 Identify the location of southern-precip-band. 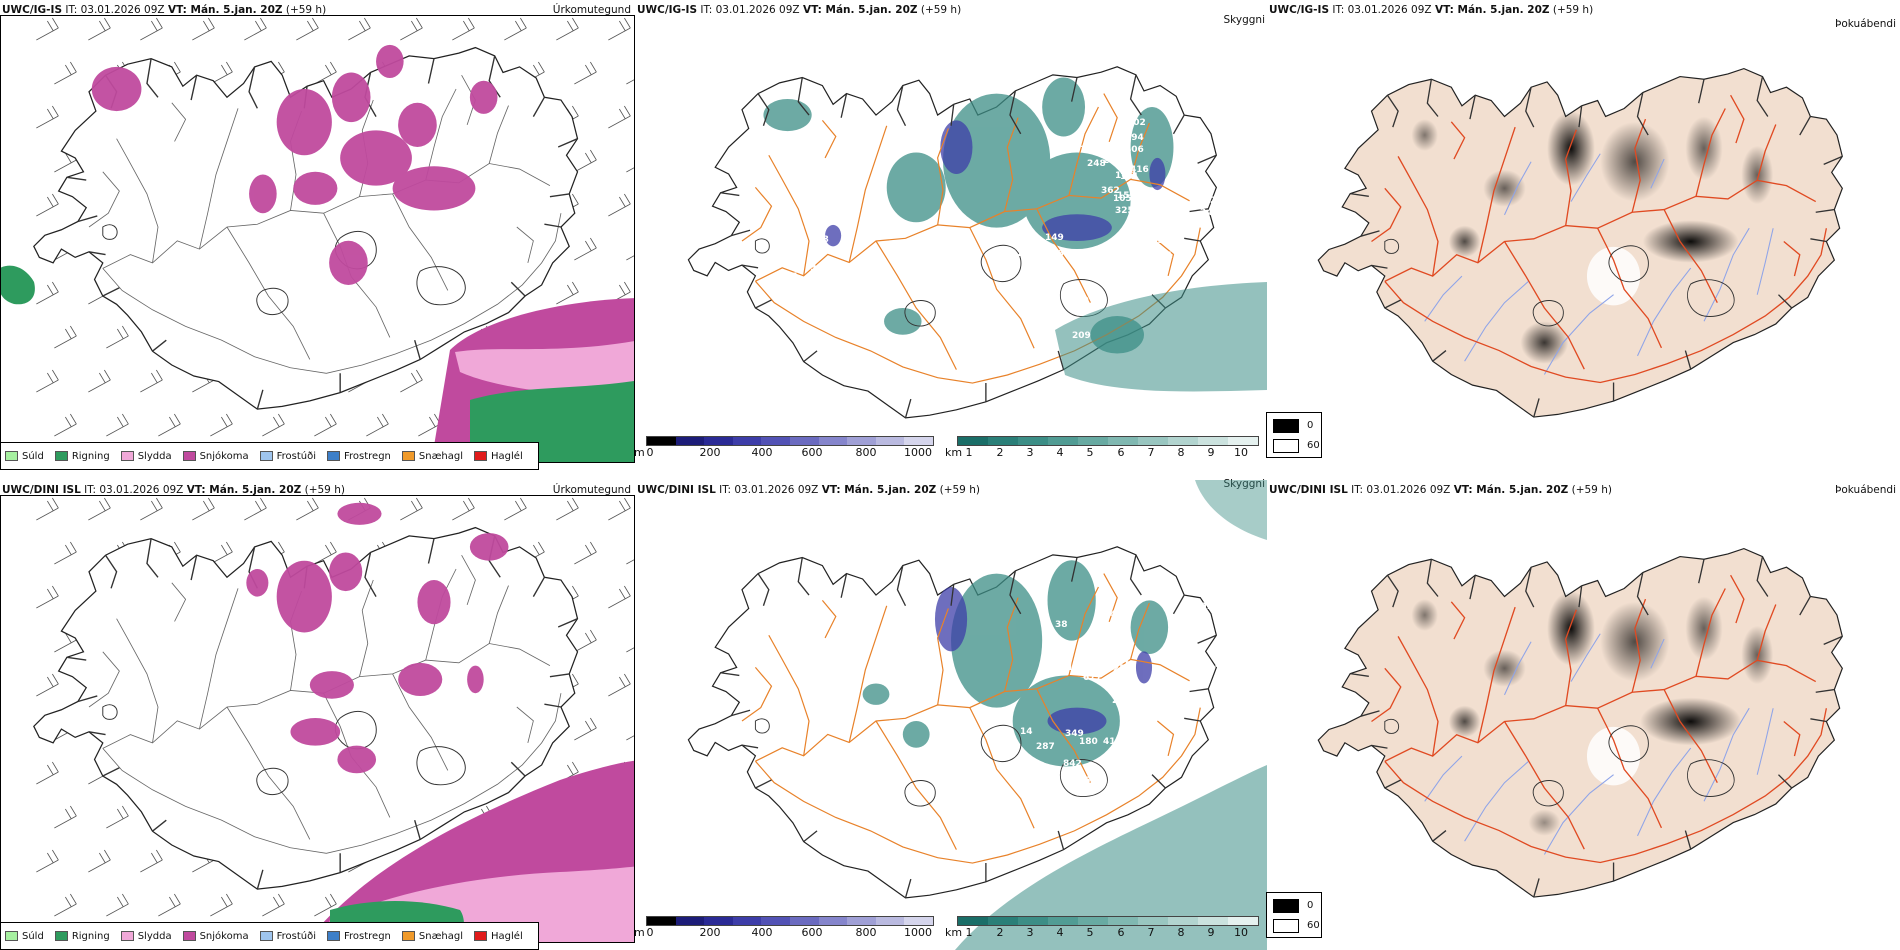
(317, 363).